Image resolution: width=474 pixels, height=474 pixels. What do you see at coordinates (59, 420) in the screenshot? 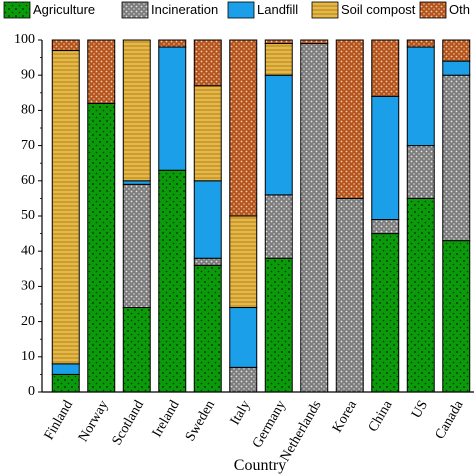
I see `x-tick-label-finland: Finland` at bounding box center [59, 420].